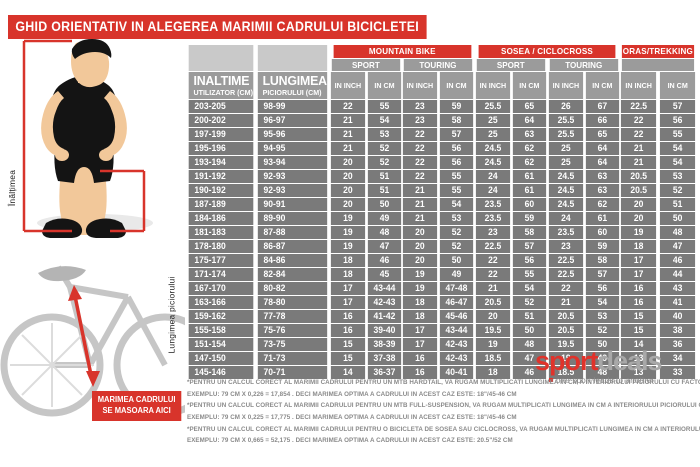 The image size is (700, 467). I want to click on cell-leg: 98-99, so click(292, 106).